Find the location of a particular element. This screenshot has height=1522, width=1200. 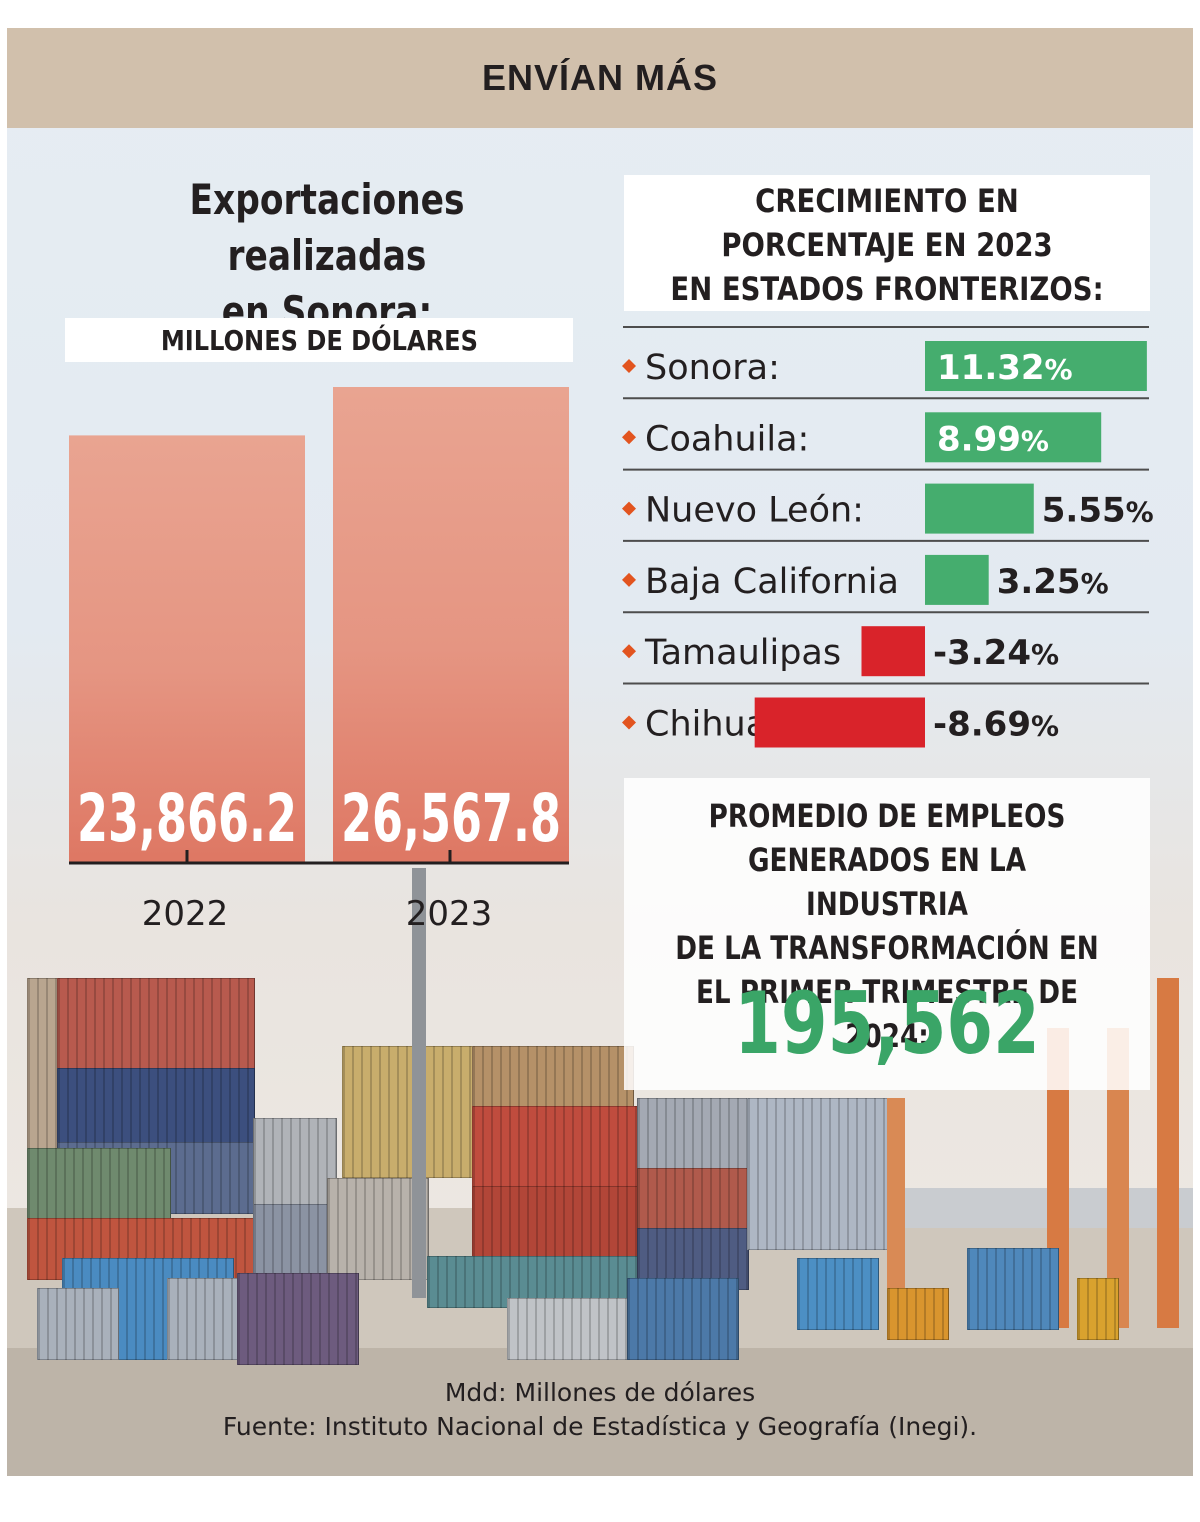

growth-title-line2: PORCENTAJE EN 2023 is located at coordinates (887, 245).